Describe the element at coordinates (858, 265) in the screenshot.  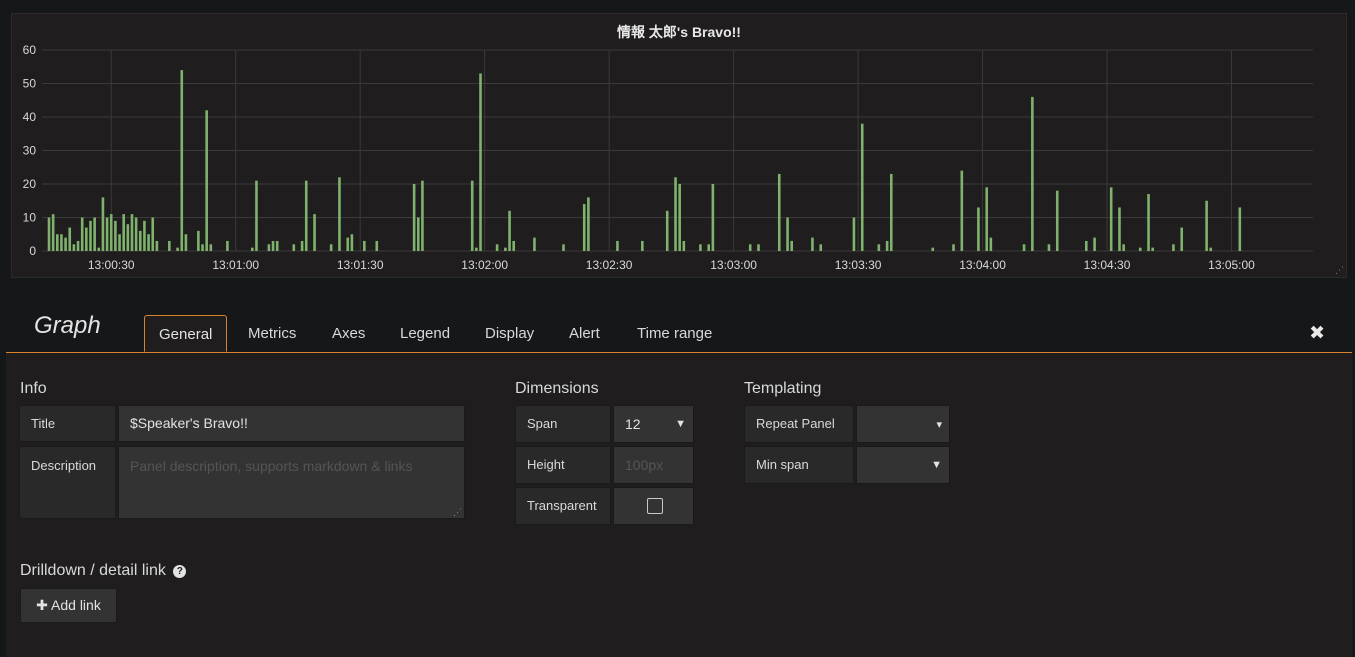
I see `x-tick-label: 13:03:30` at that location.